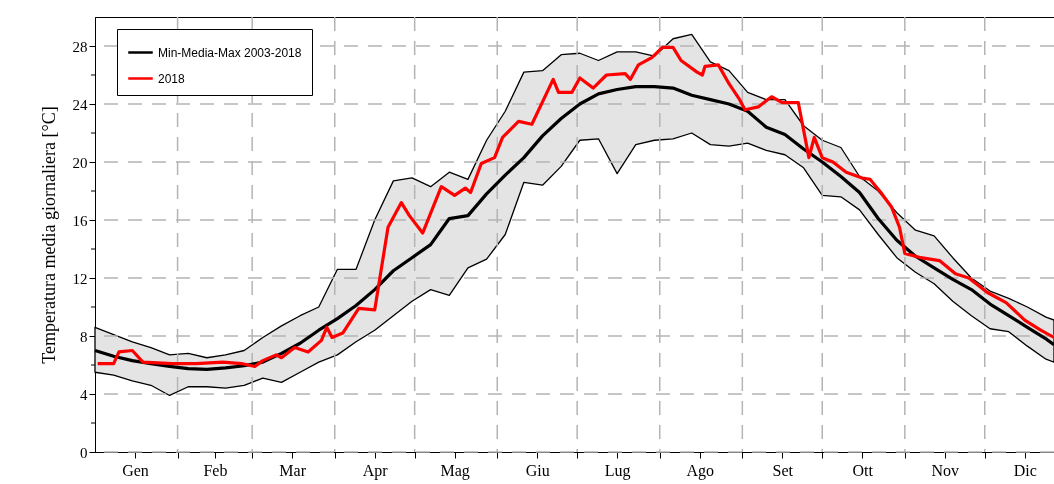 Image resolution: width=1054 pixels, height=484 pixels. What do you see at coordinates (80, 278) in the screenshot?
I see `y-tick-label: 12` at bounding box center [80, 278].